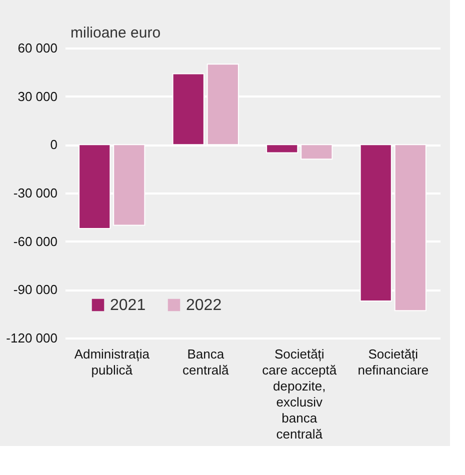 The image size is (465, 475). What do you see at coordinates (35, 193) in the screenshot?
I see `y-tick-label: -30 000` at bounding box center [35, 193].